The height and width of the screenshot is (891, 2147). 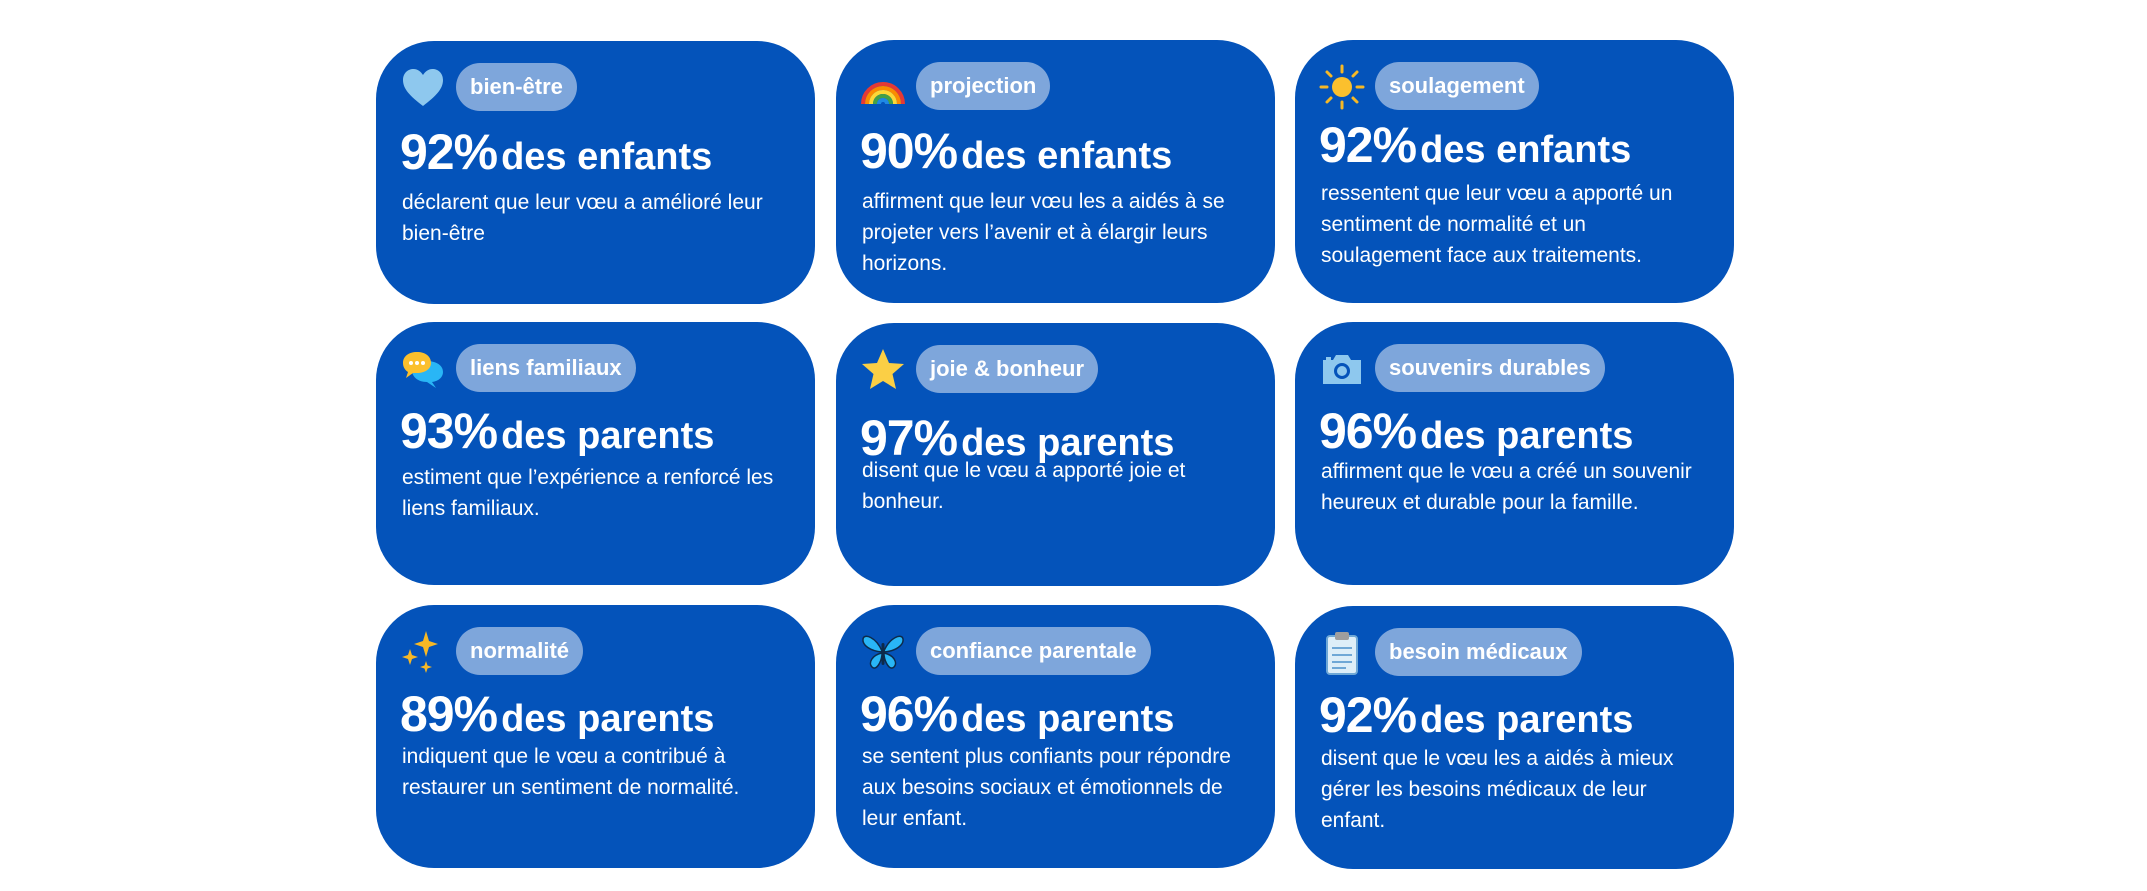 I want to click on category-tag: projection, so click(x=983, y=86).